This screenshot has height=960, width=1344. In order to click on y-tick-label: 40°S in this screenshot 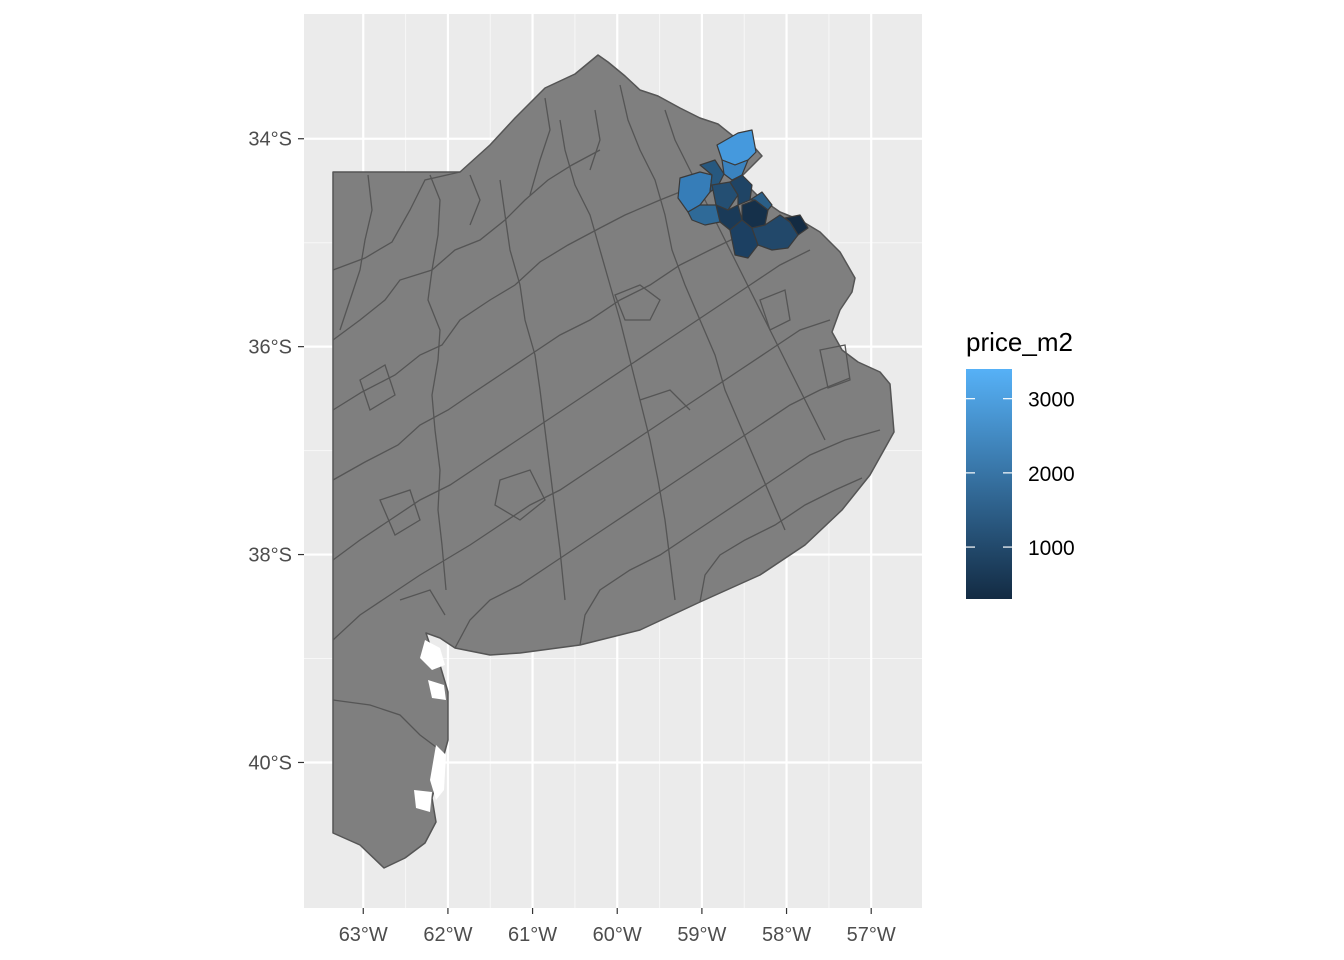, I will do `click(270, 763)`.